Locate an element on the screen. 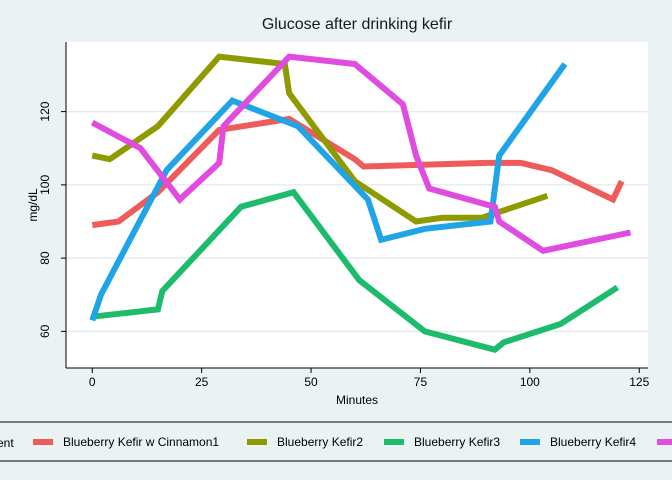 This screenshot has width=672, height=480. legend-label-1: Blueberry Kefir w Cinnamon1 is located at coordinates (141, 442).